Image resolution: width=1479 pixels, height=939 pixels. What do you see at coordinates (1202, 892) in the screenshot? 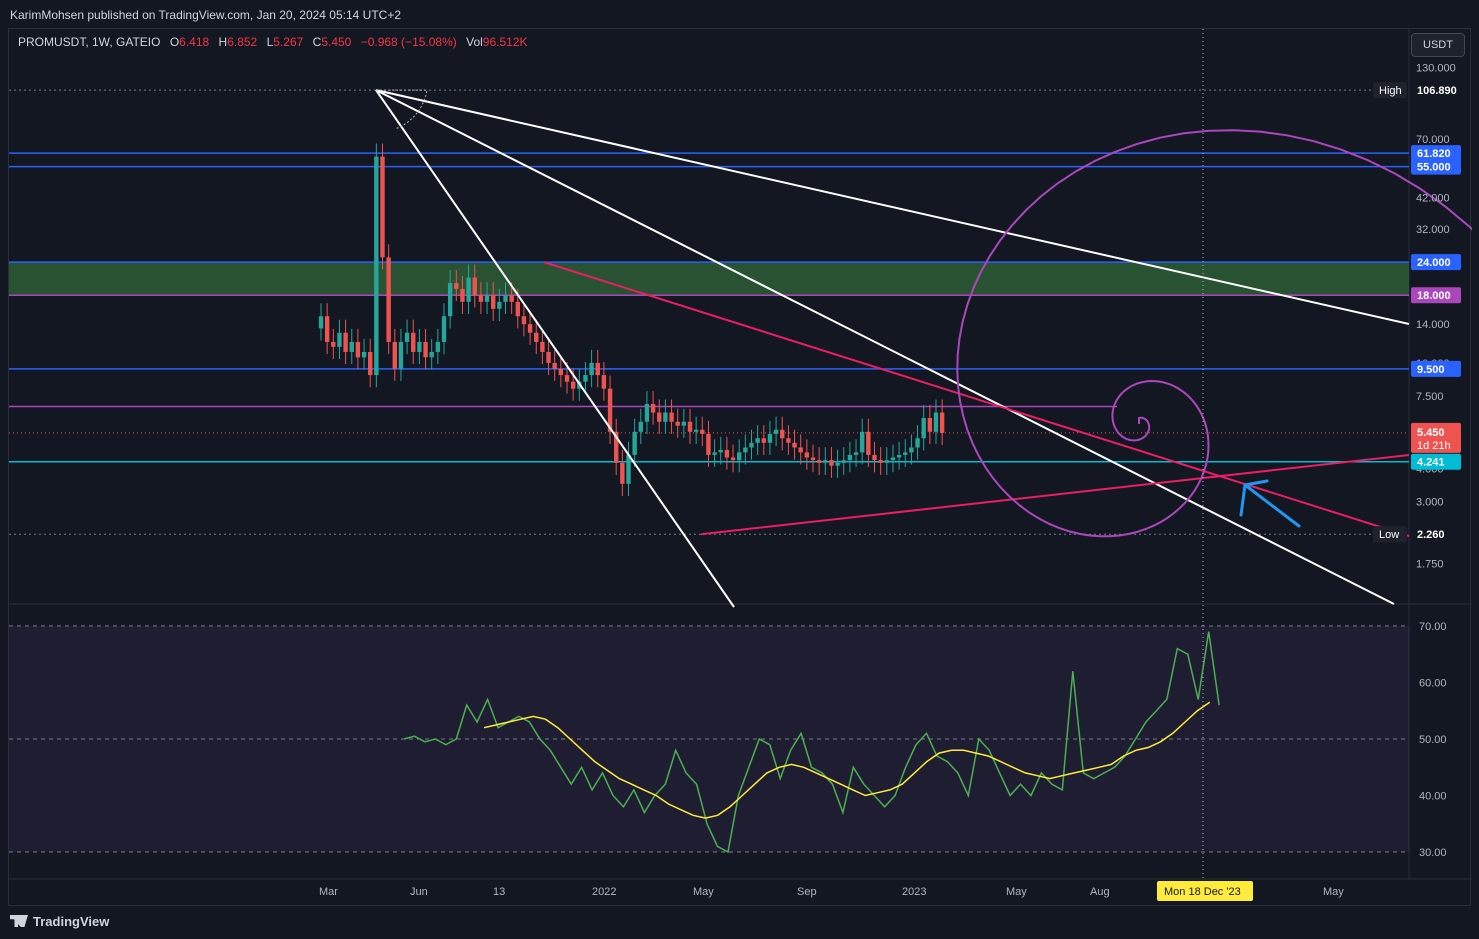
I see `crosshair-date-label: Mon 18 Dec '23` at bounding box center [1202, 892].